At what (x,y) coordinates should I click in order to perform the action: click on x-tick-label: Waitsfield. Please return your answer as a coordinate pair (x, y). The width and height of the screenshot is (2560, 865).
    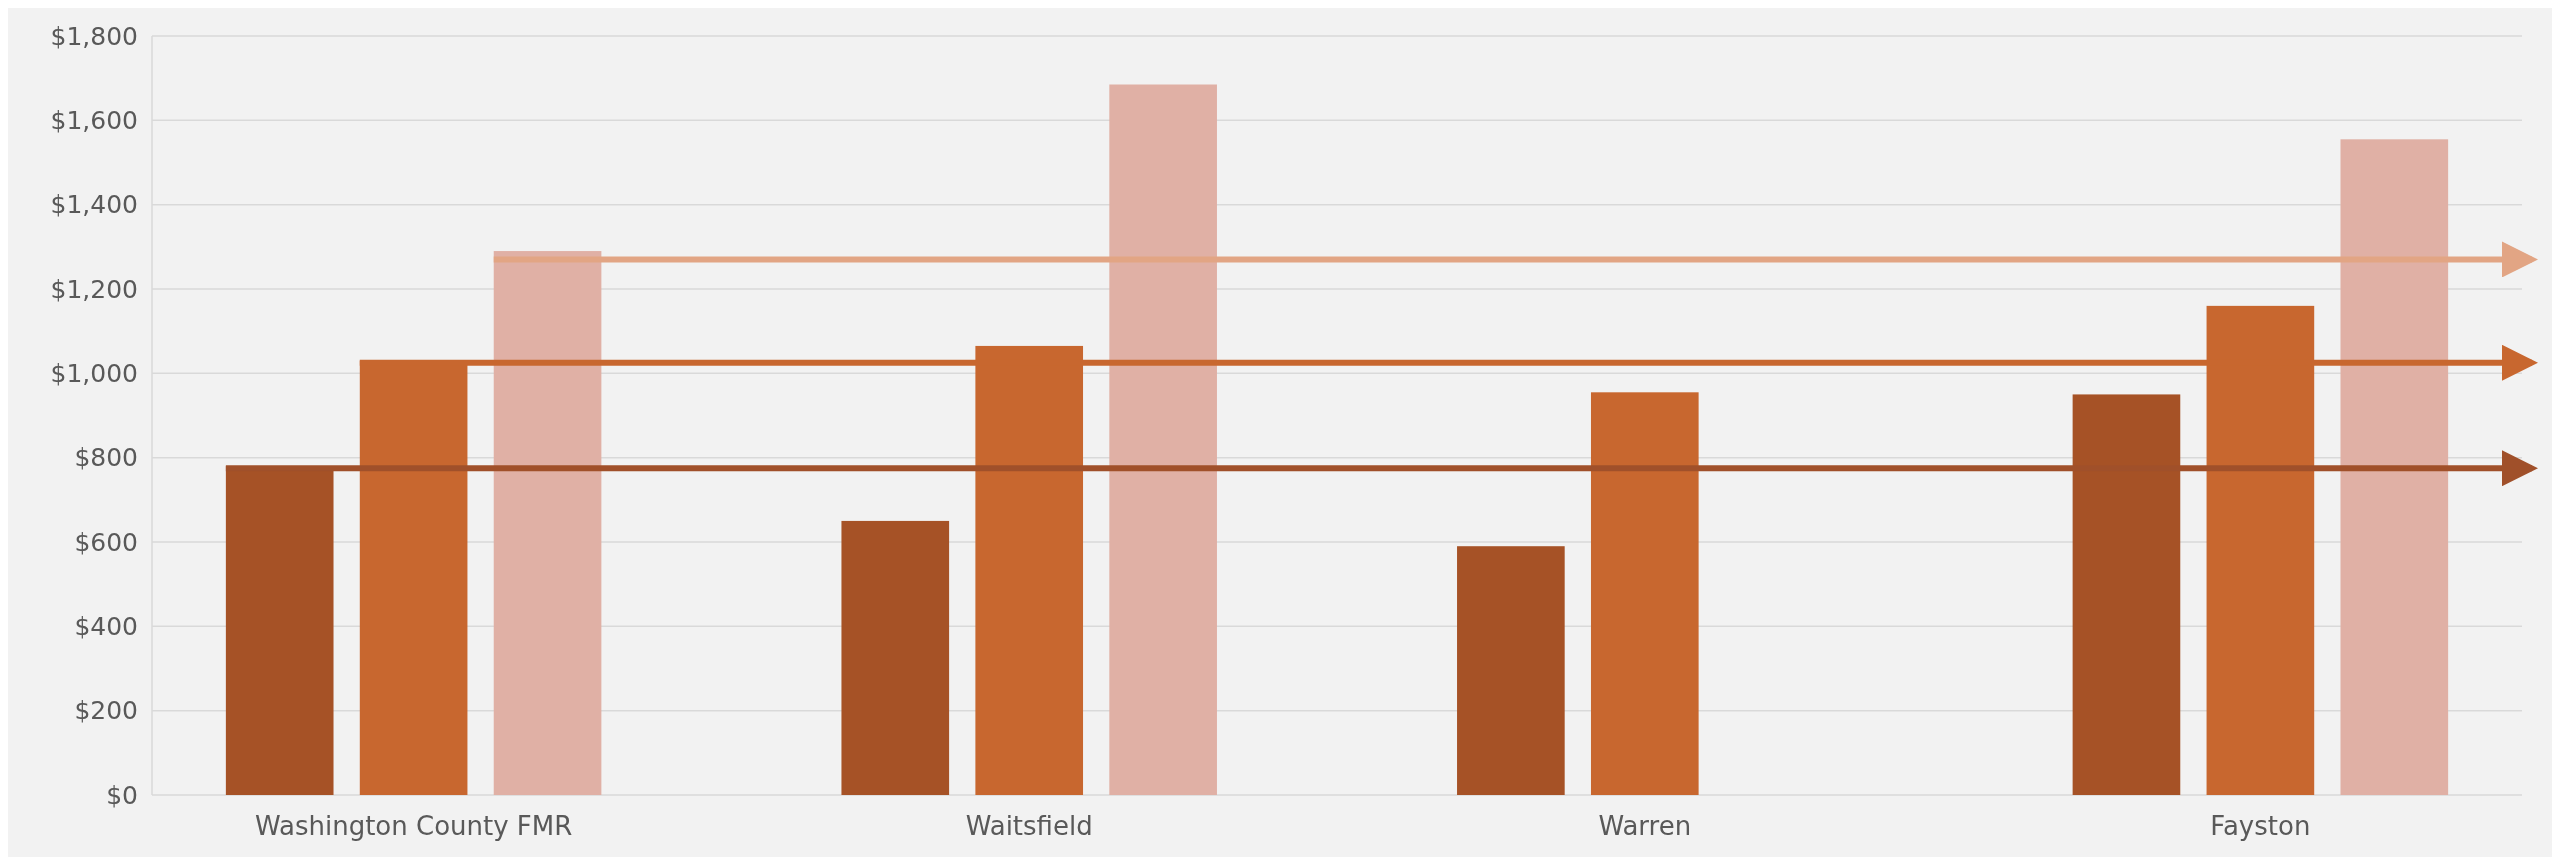
    Looking at the image, I should click on (1029, 826).